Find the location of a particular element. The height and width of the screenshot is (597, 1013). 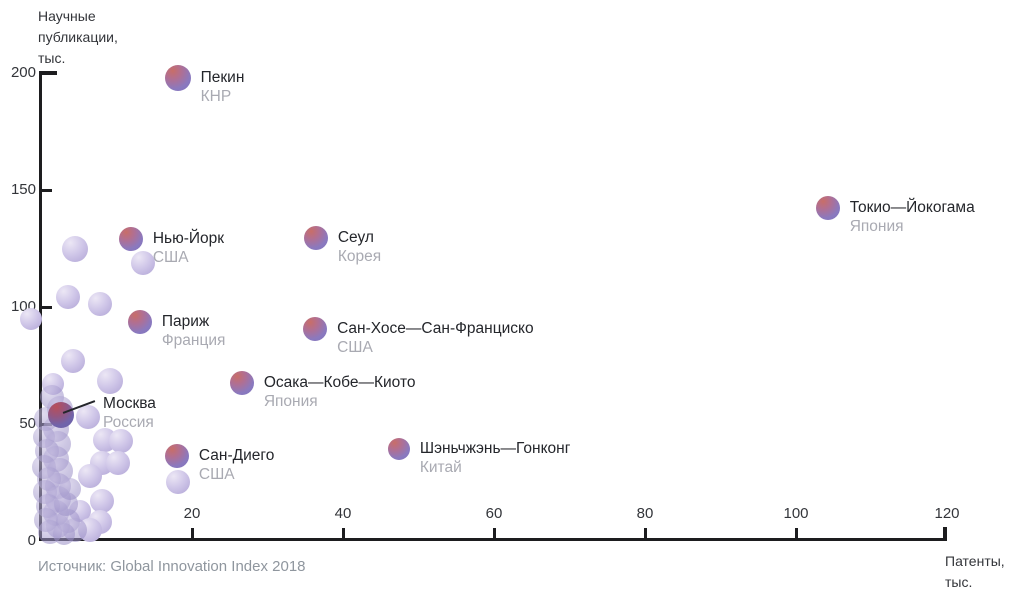

city-label: Сеул Корея is located at coordinates (359, 247).